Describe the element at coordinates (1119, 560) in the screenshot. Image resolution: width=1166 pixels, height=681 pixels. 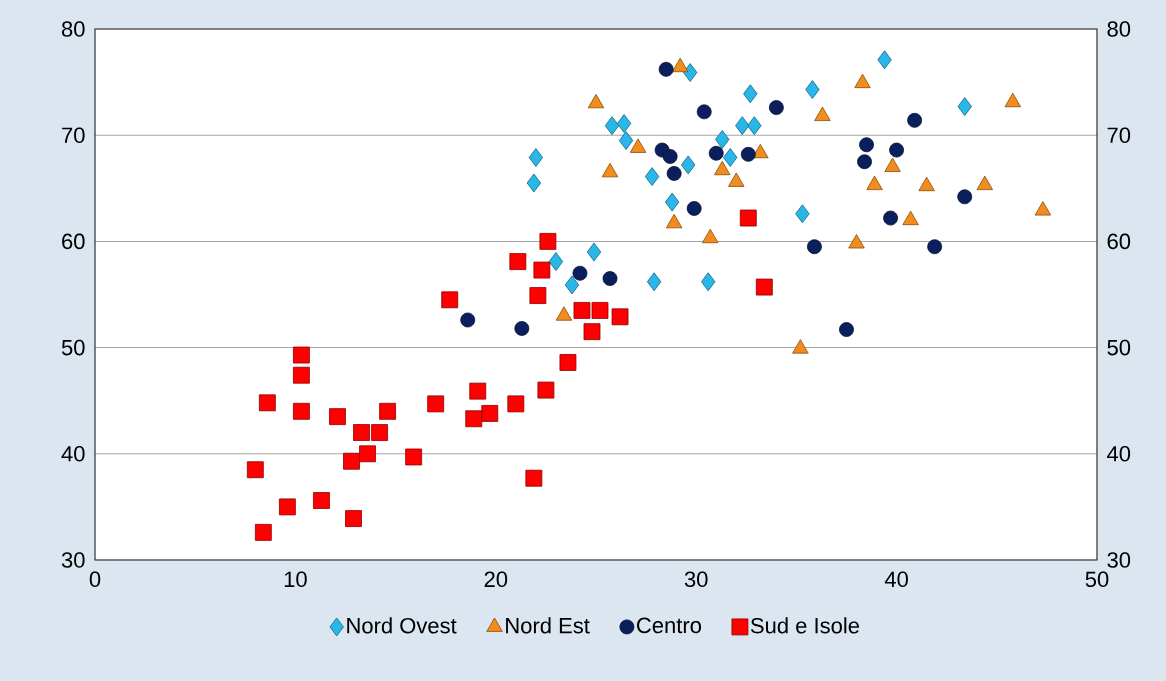
I see `y2-tick-label: 30` at that location.